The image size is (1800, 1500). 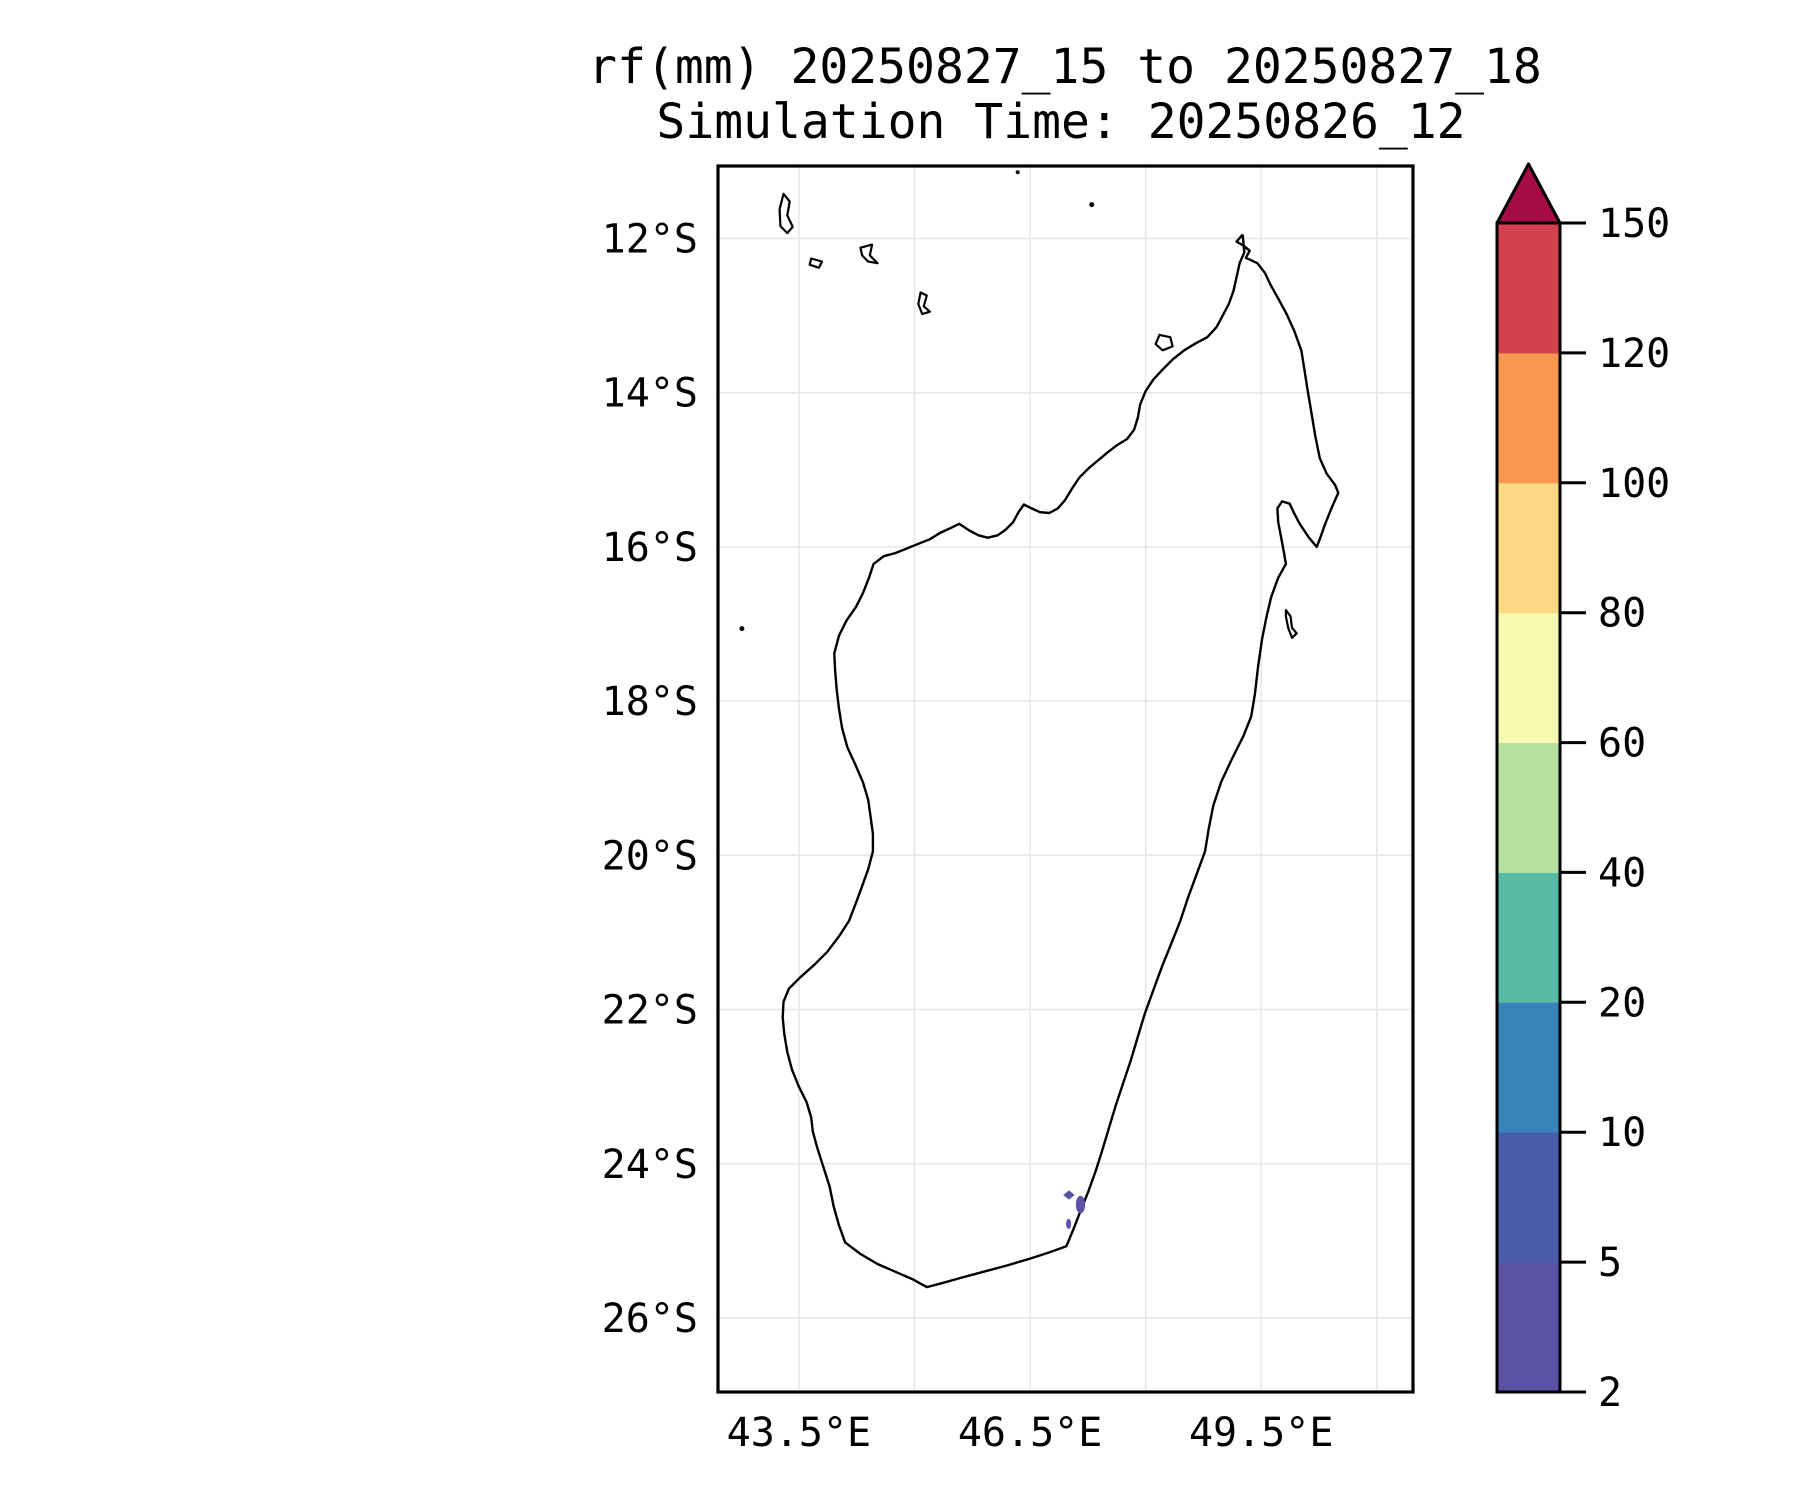 I want to click on lon-tick-label: 49.5°E, so click(x=1261, y=1433).